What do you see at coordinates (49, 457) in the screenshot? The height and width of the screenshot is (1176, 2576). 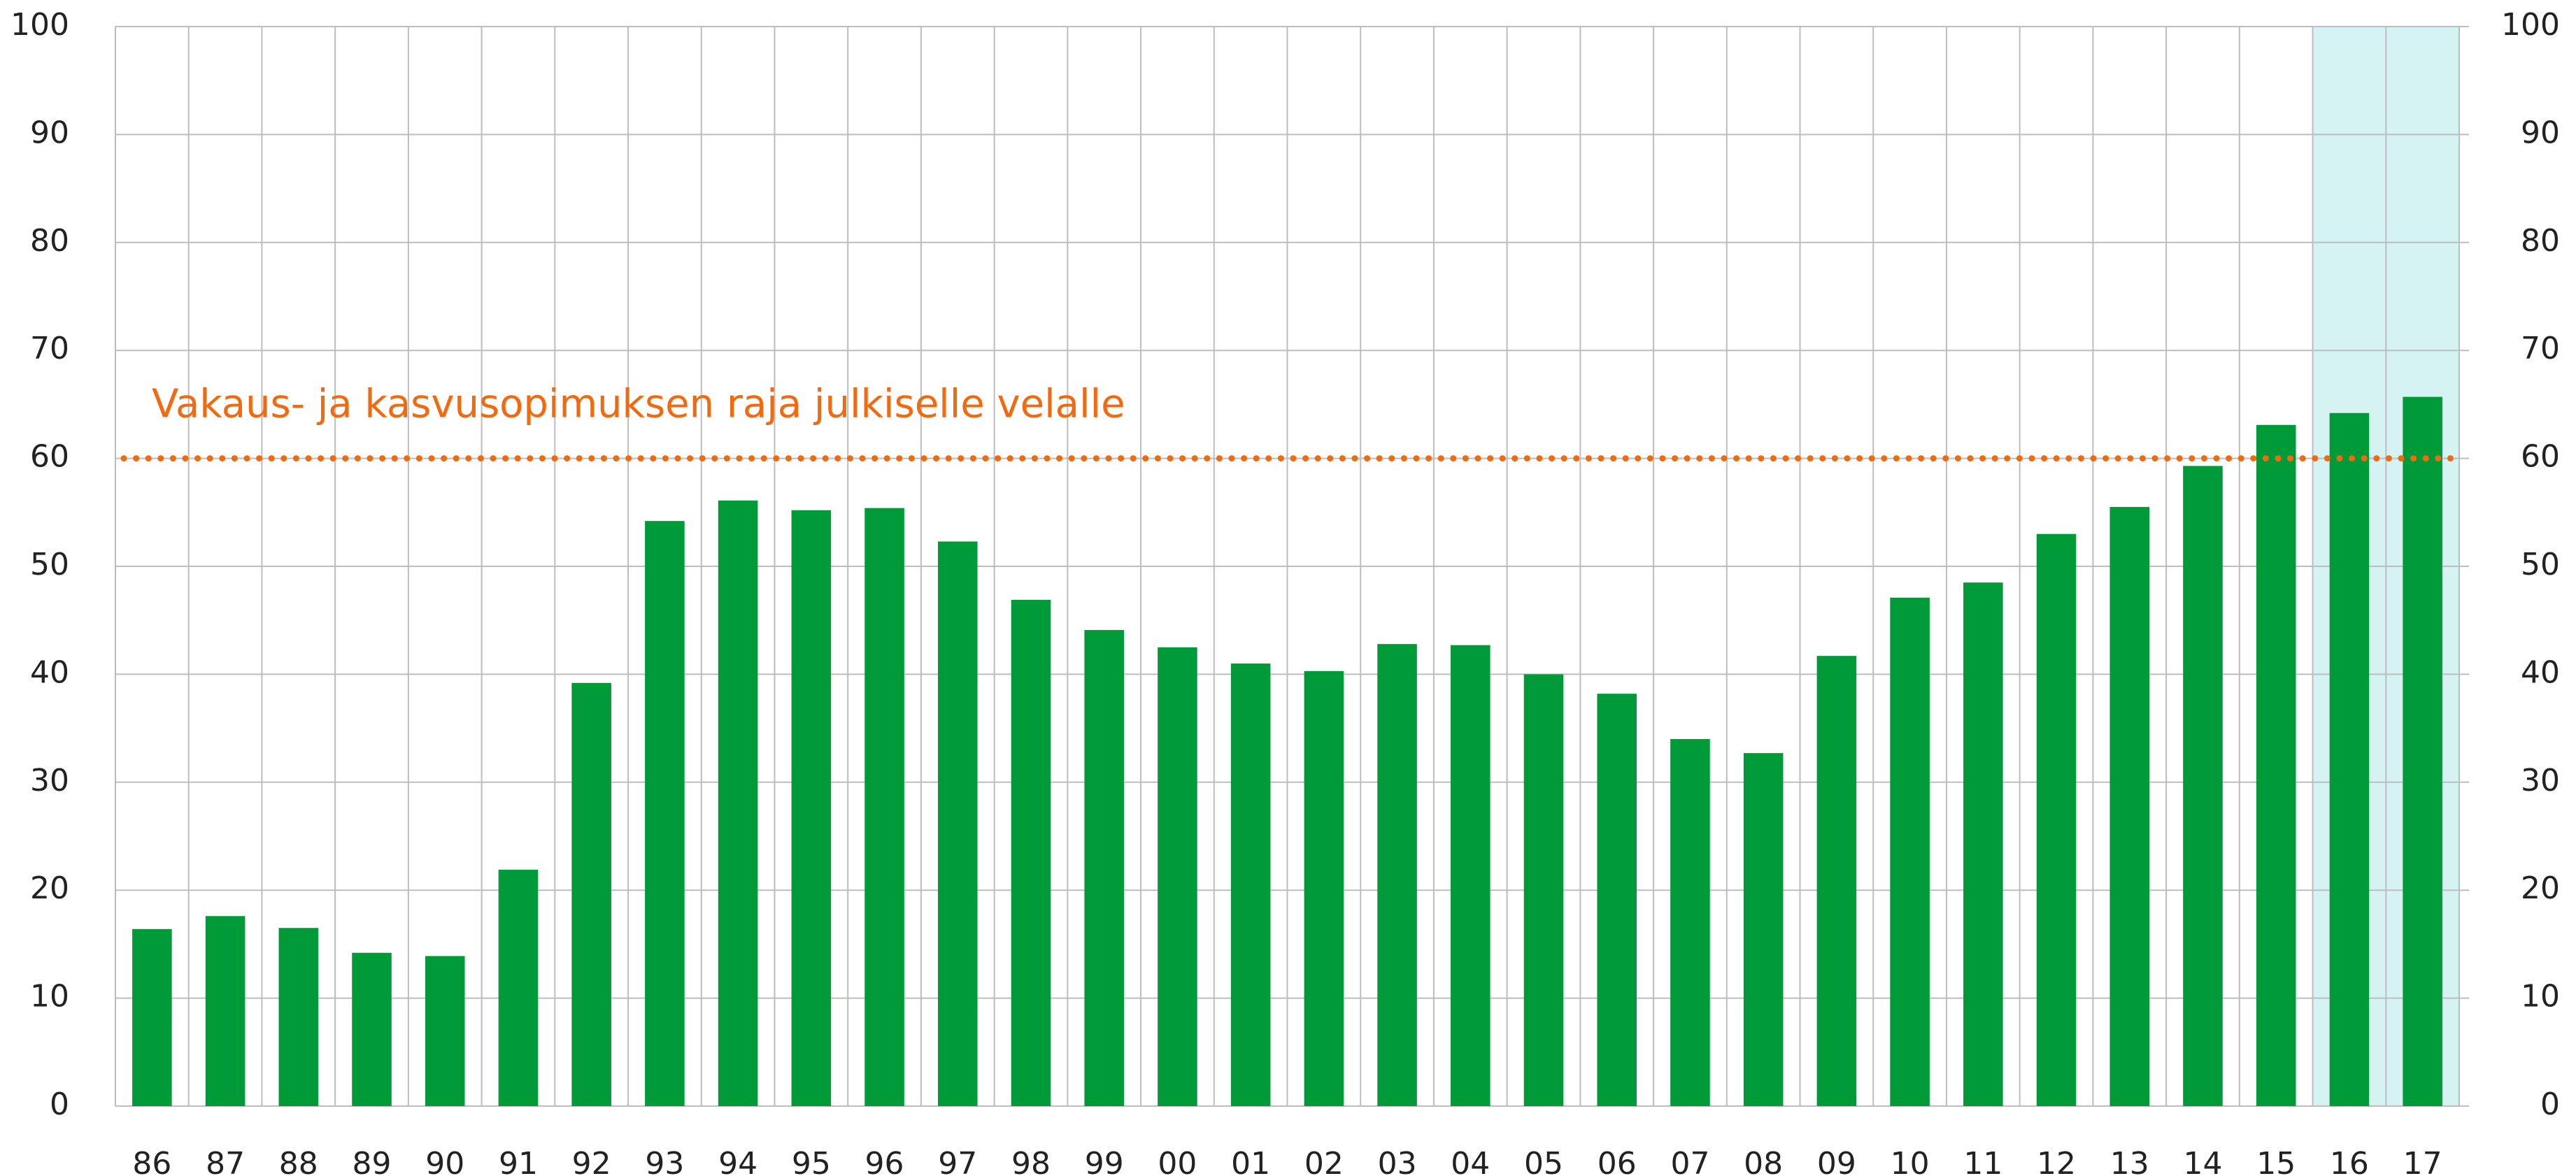 I see `y-tick-label: 60` at bounding box center [49, 457].